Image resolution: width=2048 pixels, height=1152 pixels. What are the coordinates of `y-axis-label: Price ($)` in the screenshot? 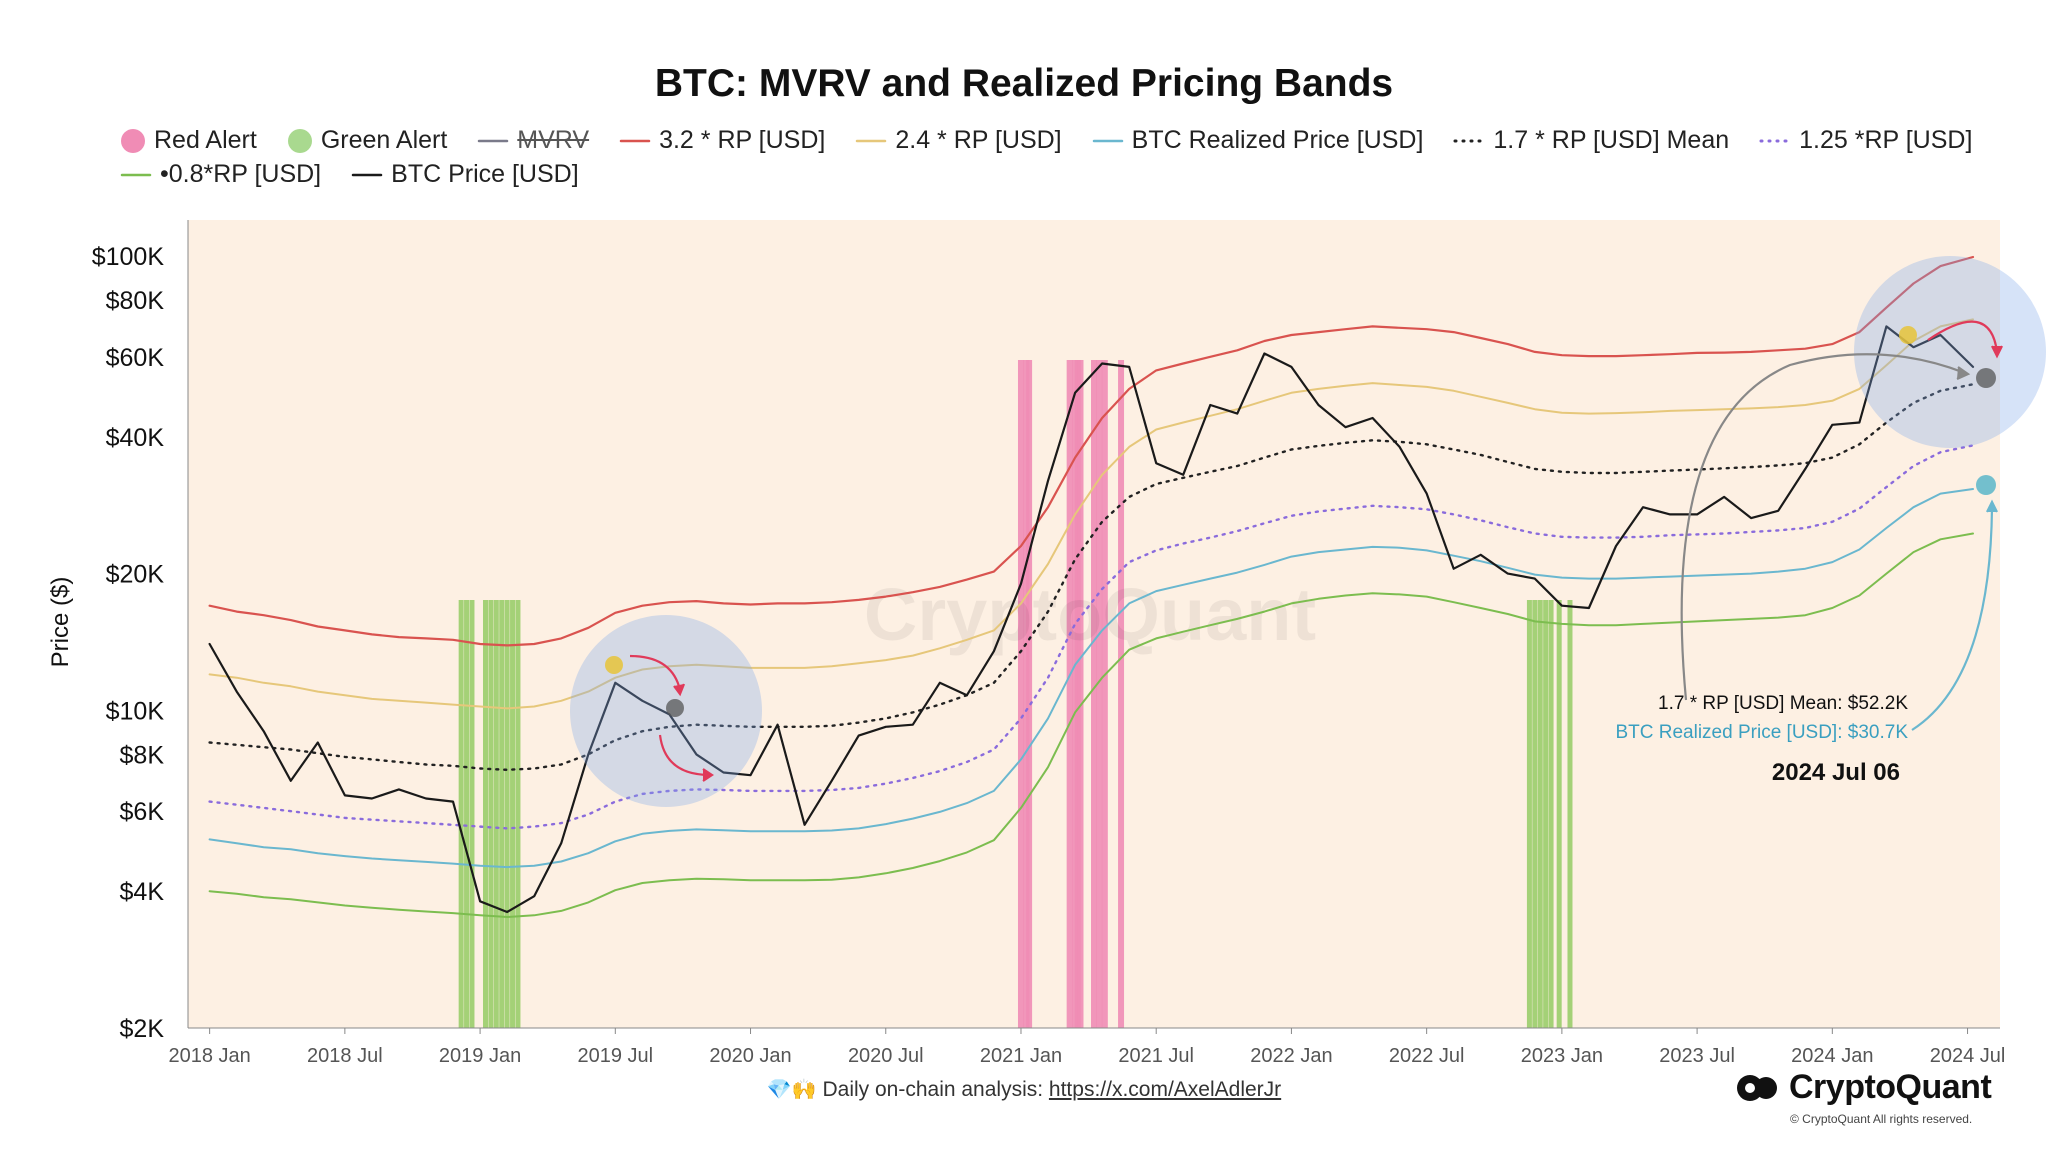 It's located at (60, 622).